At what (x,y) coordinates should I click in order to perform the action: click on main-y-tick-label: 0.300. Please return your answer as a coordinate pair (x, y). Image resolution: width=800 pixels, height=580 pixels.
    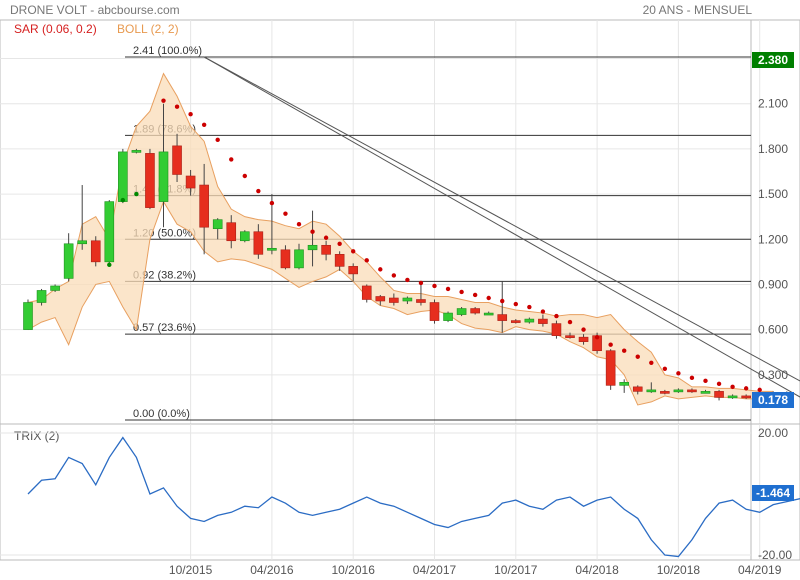
    Looking at the image, I should click on (773, 375).